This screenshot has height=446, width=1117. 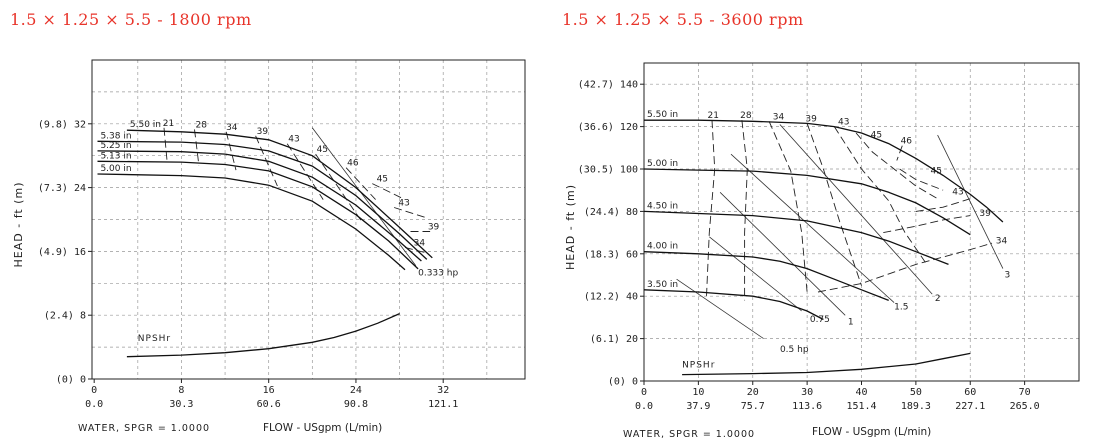 I want to click on x-tick-label: 60, so click(x=970, y=392).